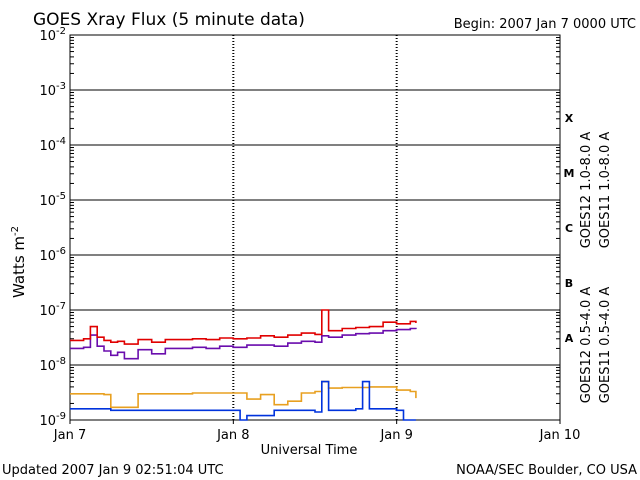 The height and width of the screenshot is (480, 640). Describe the element at coordinates (52, 35) in the screenshot. I see `y-tick-label: 10⁻²` at that location.